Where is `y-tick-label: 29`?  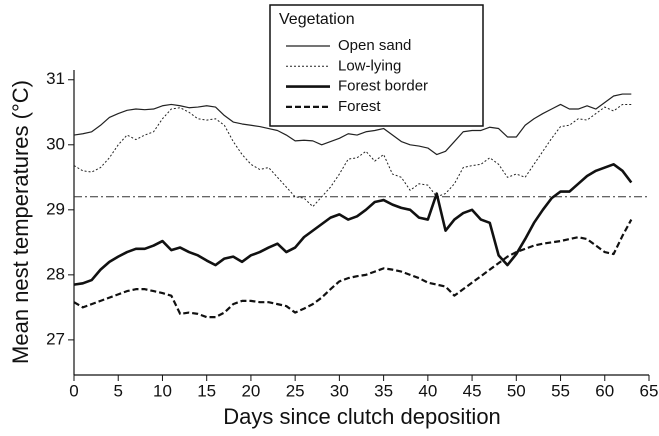 y-tick-label: 29 is located at coordinates (55, 208).